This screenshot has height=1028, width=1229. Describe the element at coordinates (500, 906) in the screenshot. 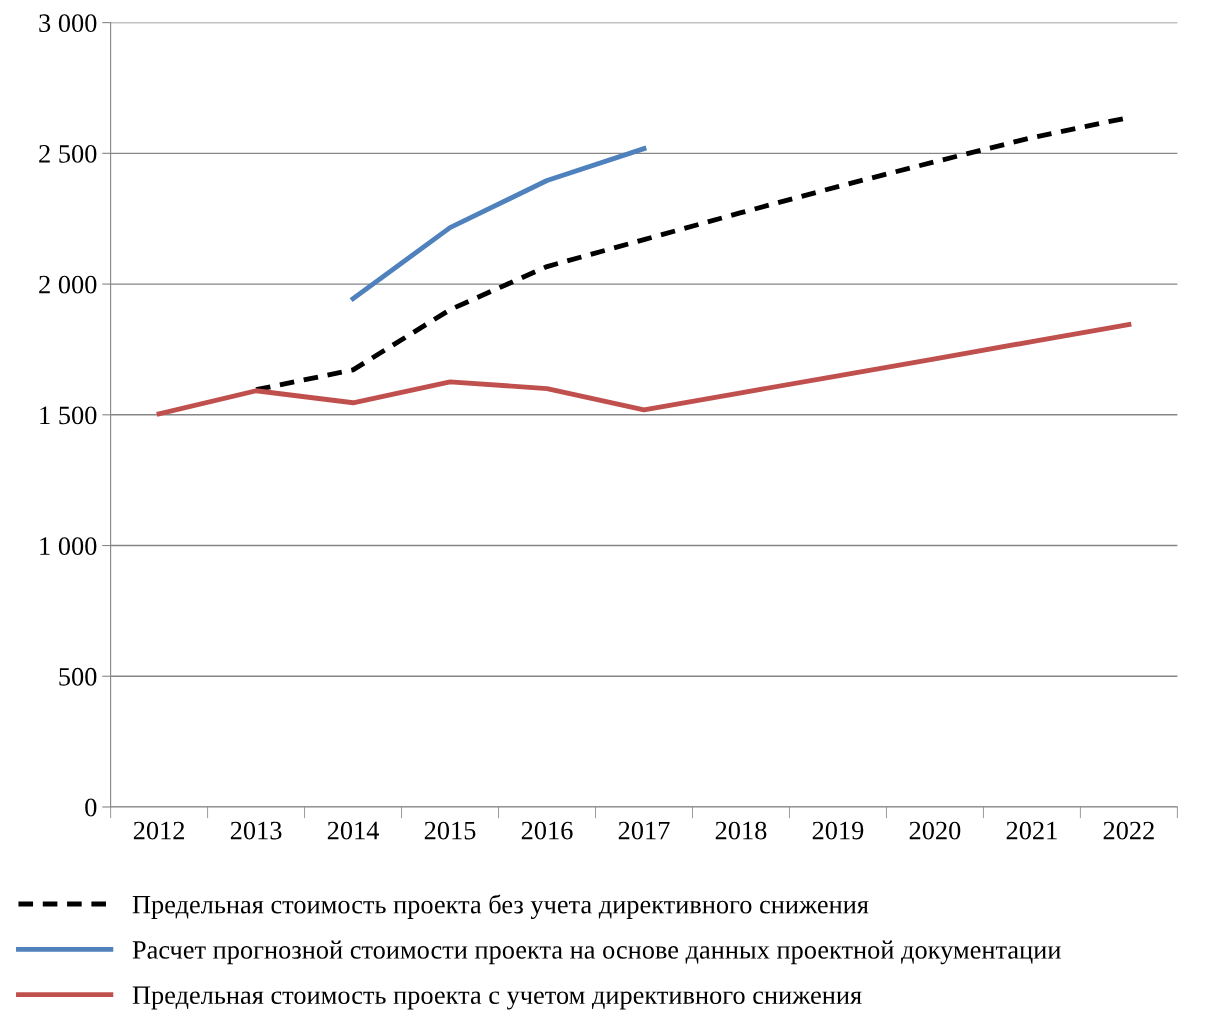

I see `legend-label: Предельная стоимость проекта без учета директивного снижения` at that location.